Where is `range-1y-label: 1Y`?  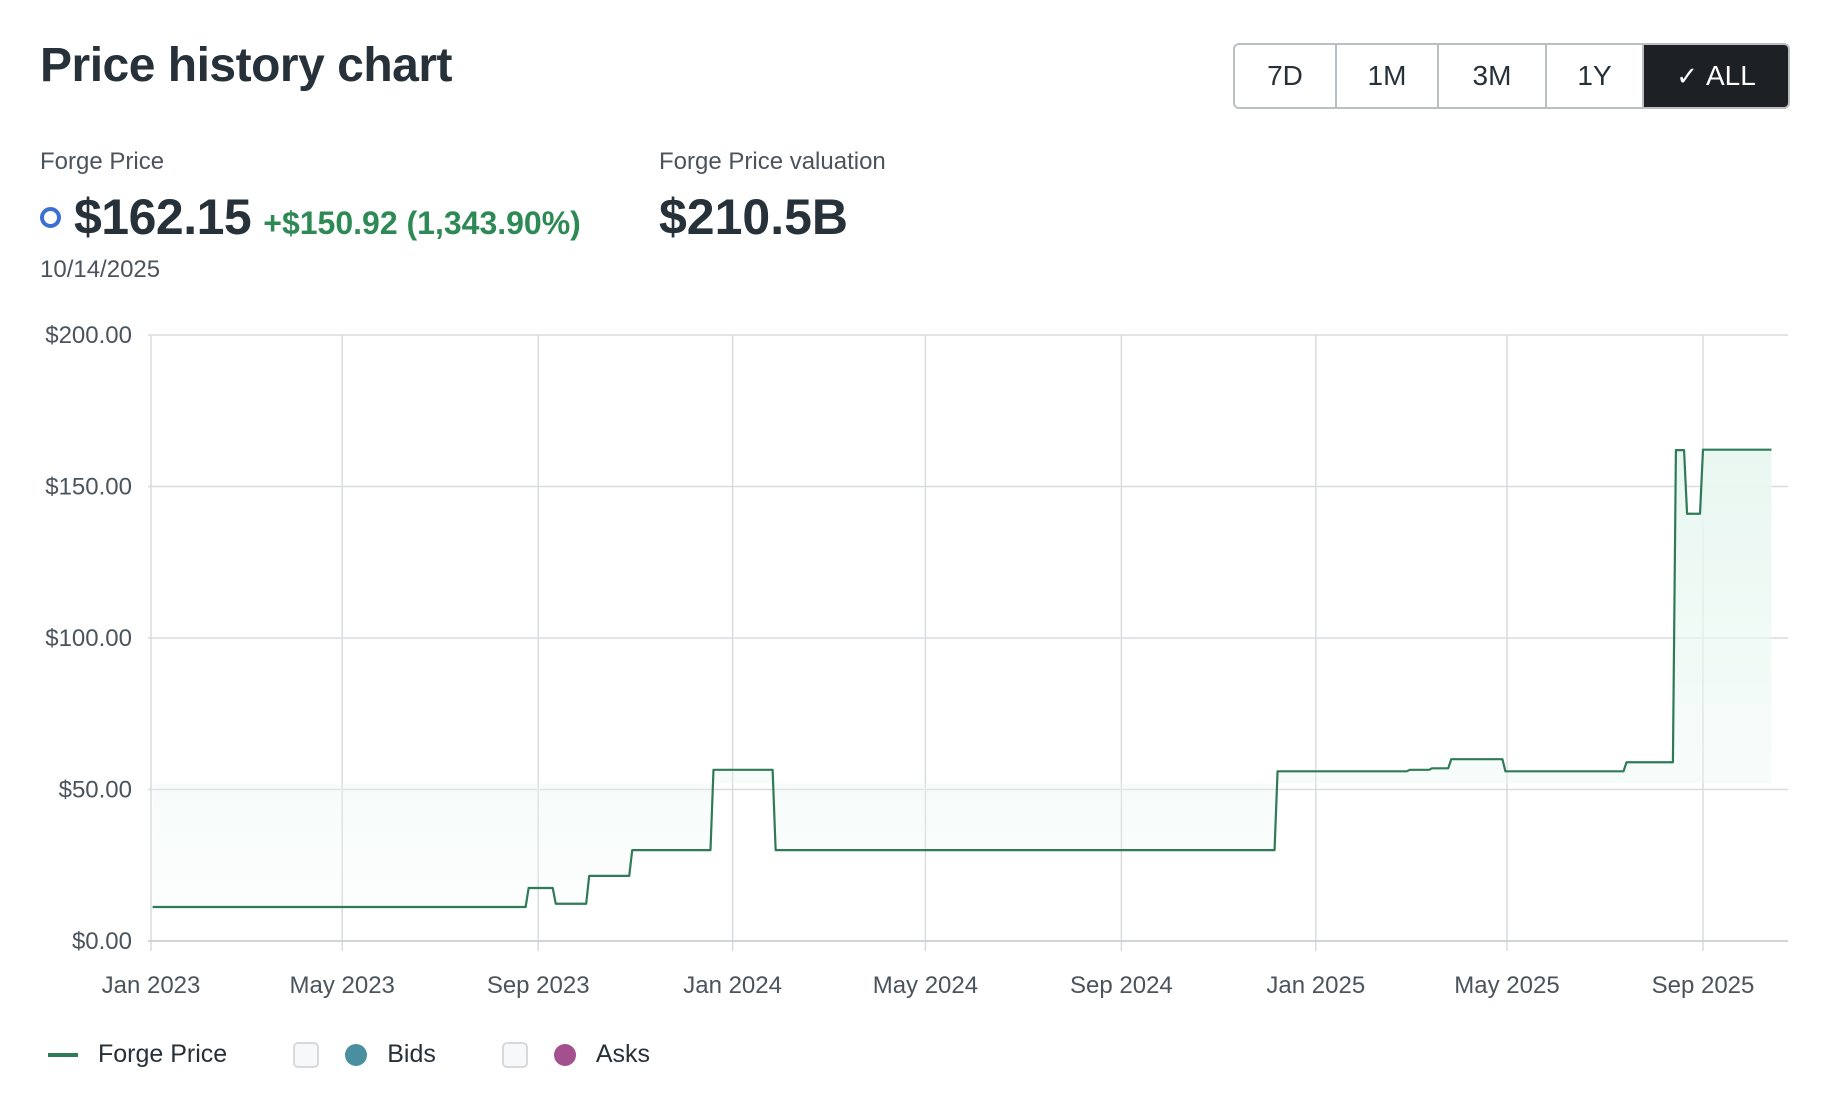 range-1y-label: 1Y is located at coordinates (1594, 75).